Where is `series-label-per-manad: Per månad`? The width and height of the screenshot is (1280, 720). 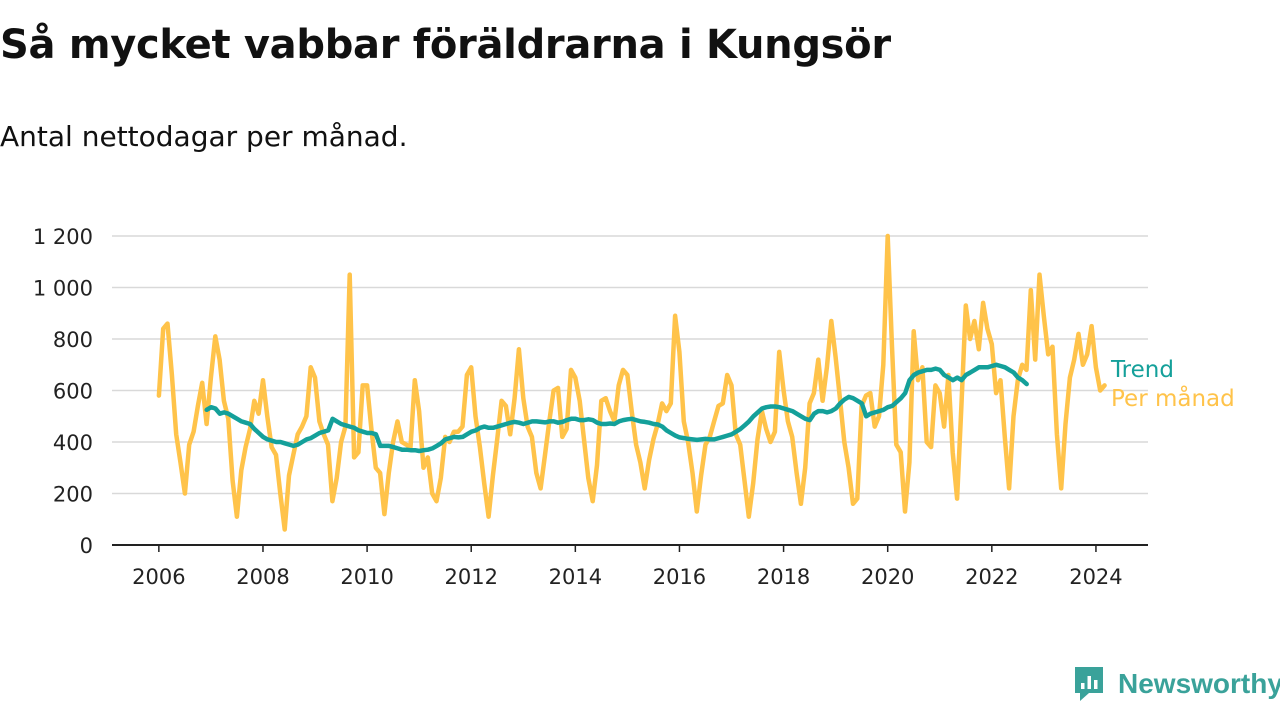
series-label-per-manad: Per månad is located at coordinates (1173, 398).